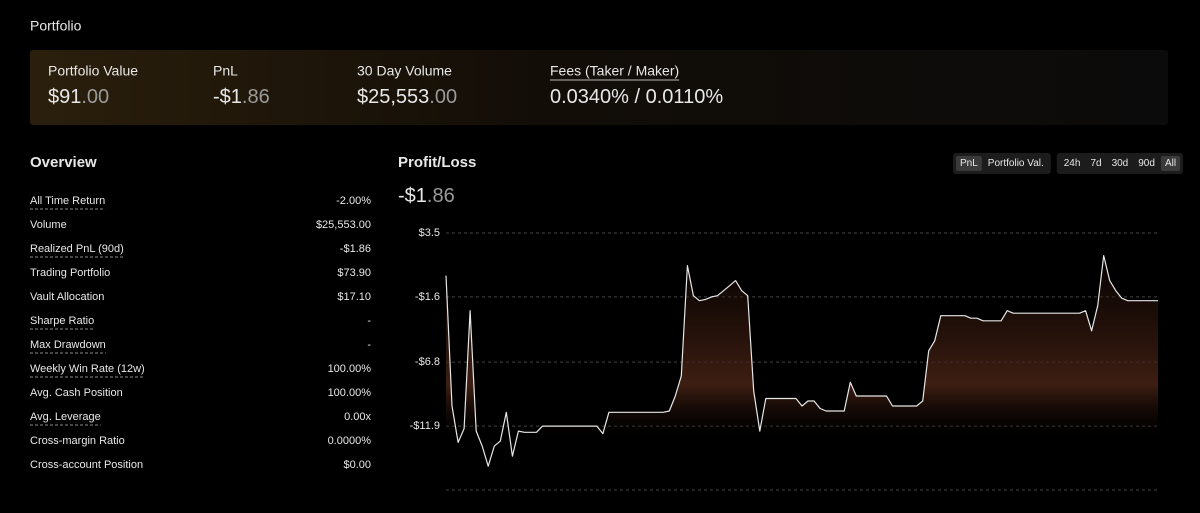 Image resolution: width=1200 pixels, height=513 pixels. I want to click on toggle-button: 30d, so click(1120, 163).